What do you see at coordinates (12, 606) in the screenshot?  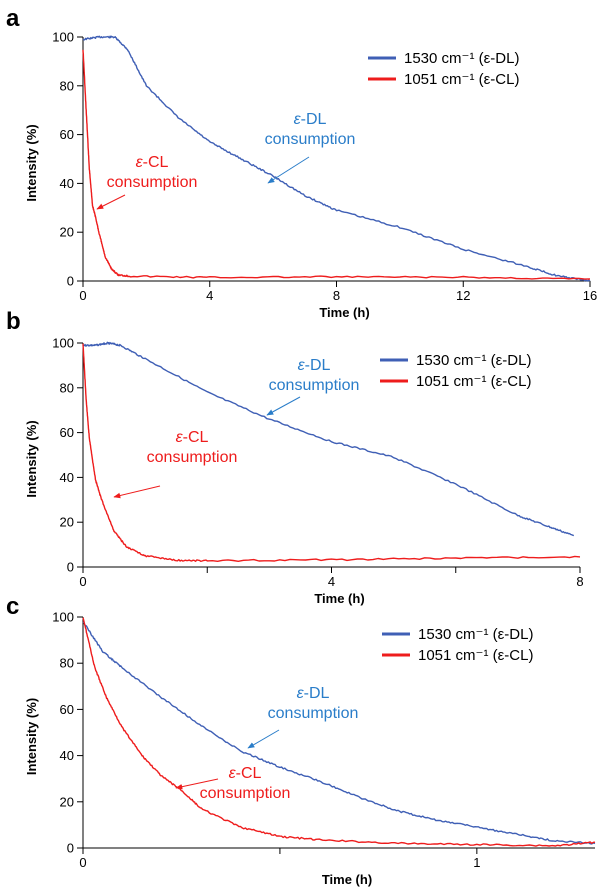 I see `panel-letter: c` at bounding box center [12, 606].